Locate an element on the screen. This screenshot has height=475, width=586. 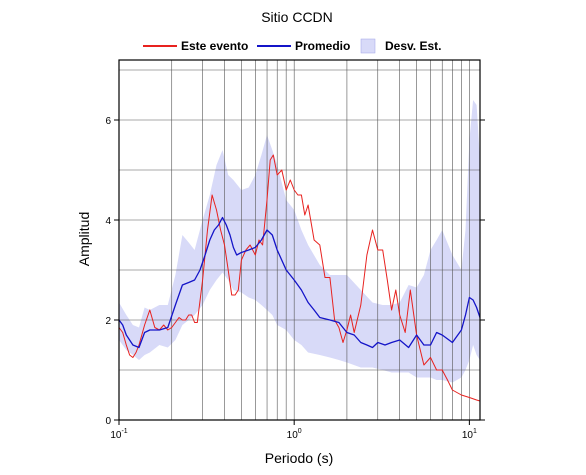
x-axis-label: Periodo (s) is located at coordinates (299, 458).